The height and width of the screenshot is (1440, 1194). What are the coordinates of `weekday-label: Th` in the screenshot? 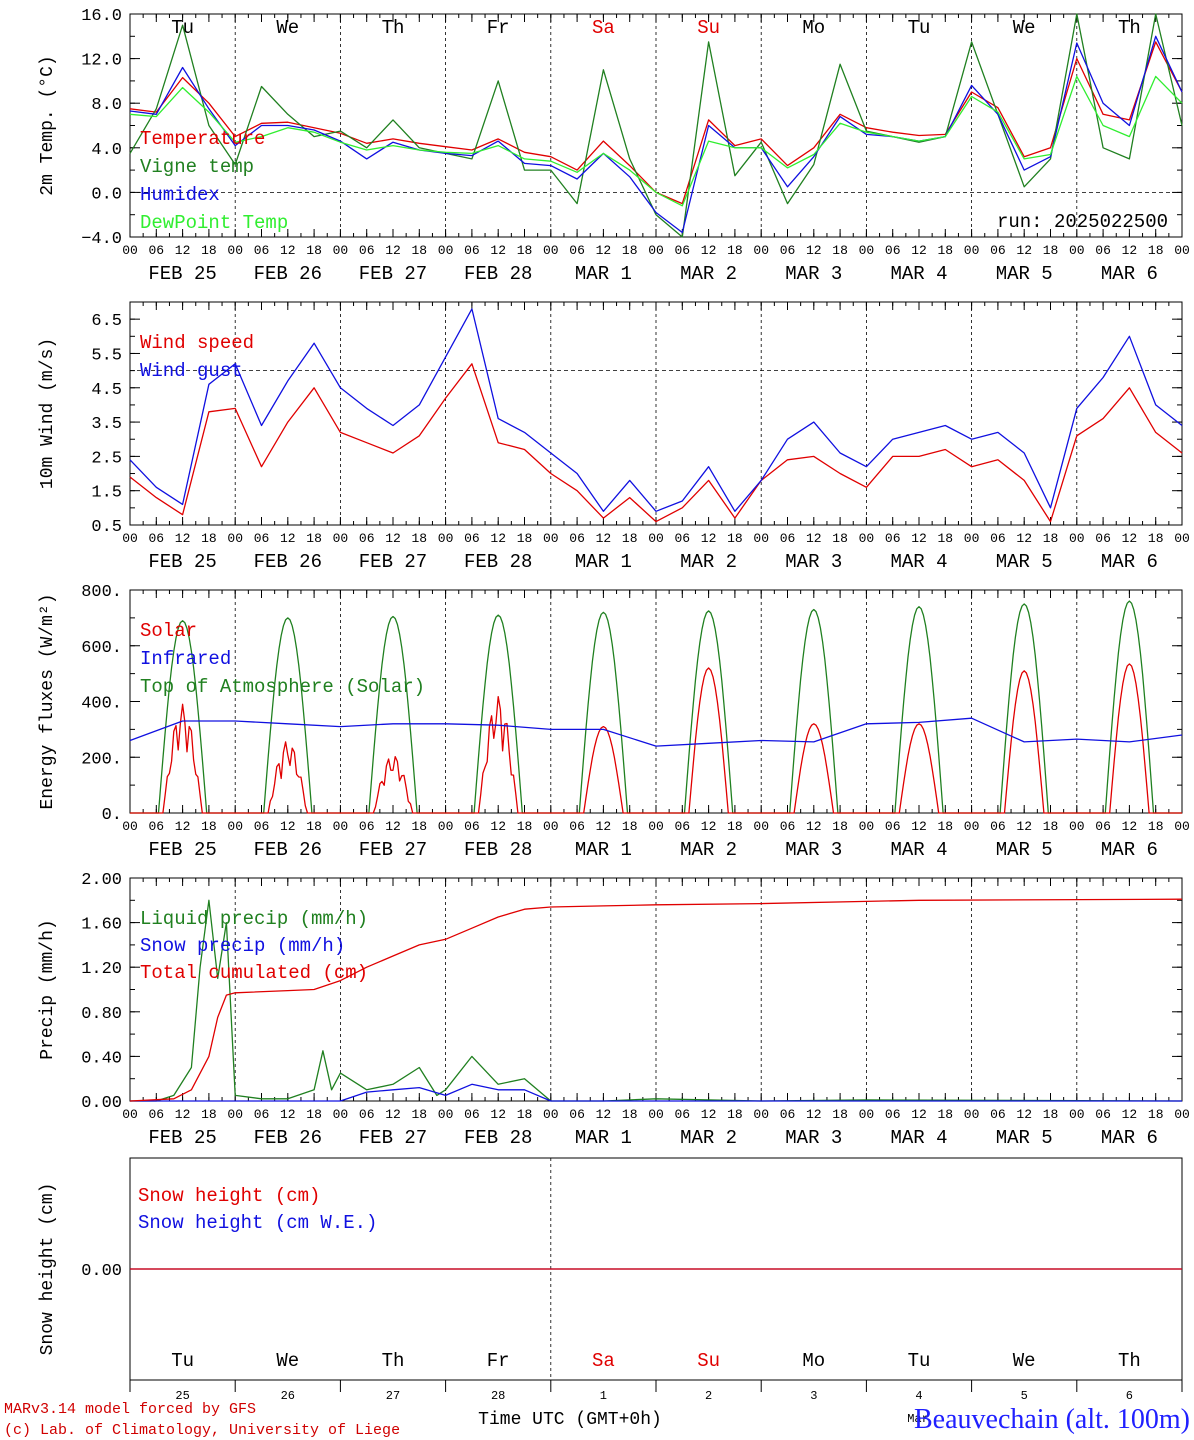 It's located at (393, 1361).